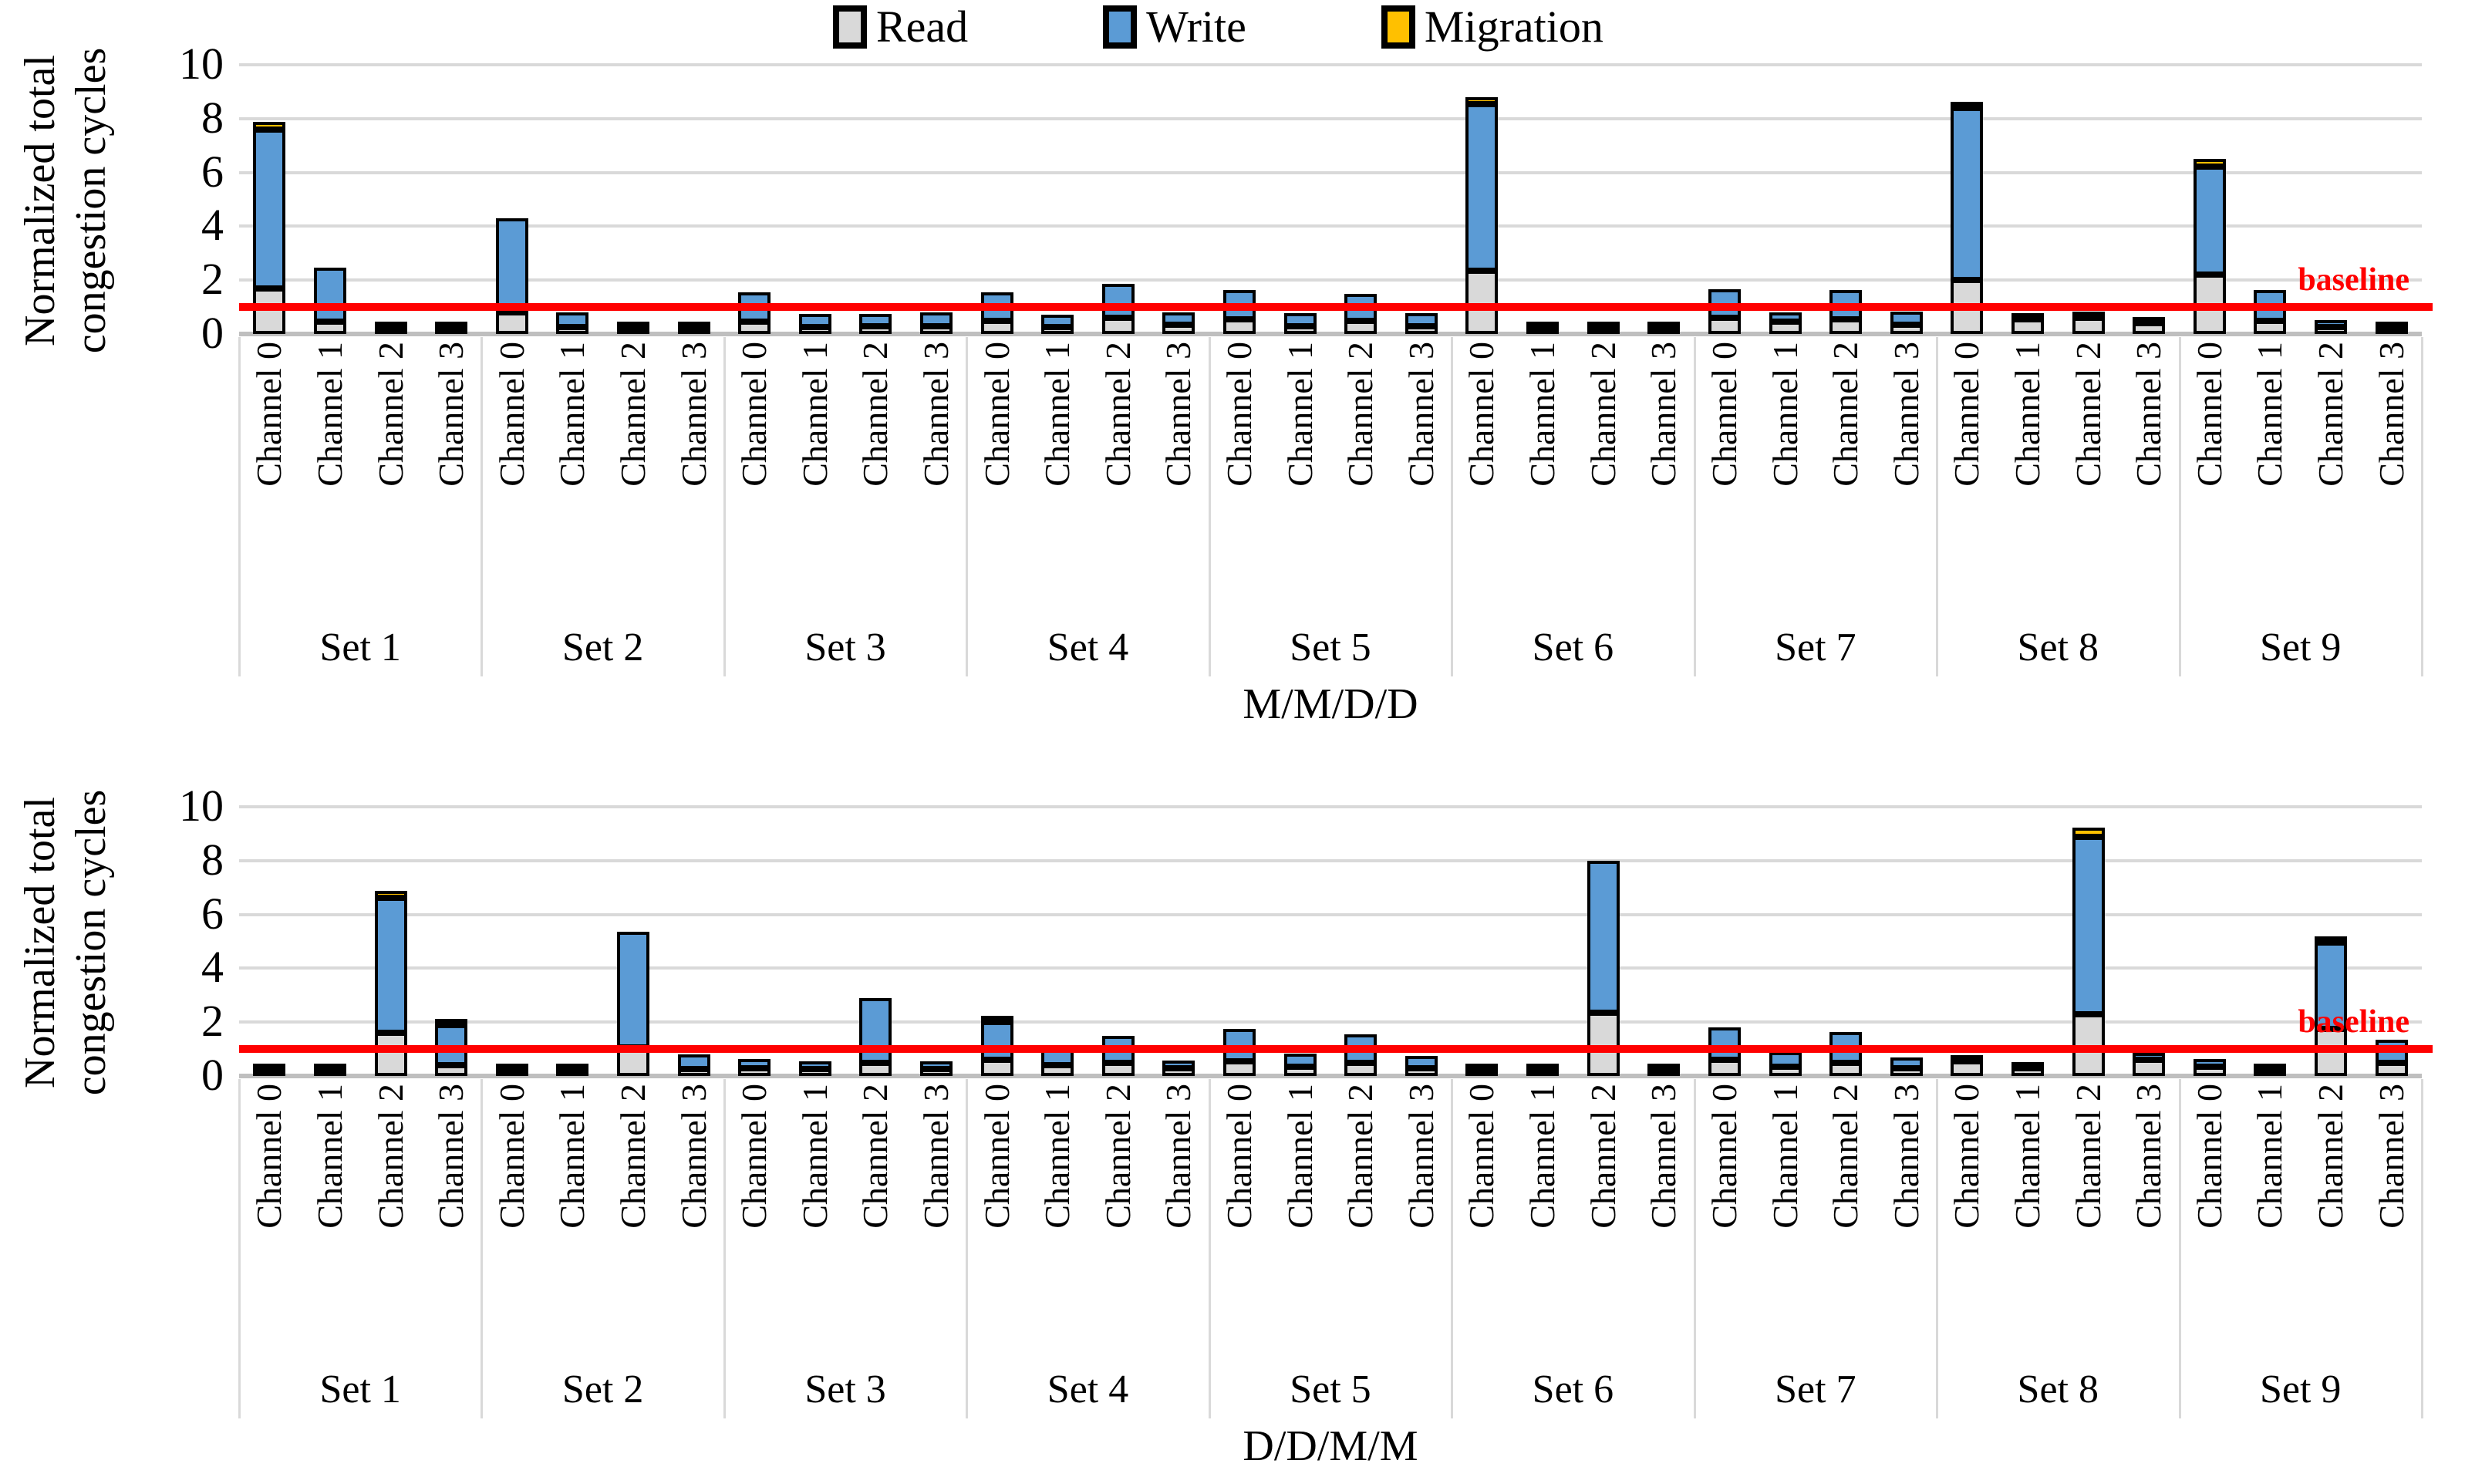 This screenshot has height=1484, width=2492. What do you see at coordinates (91, 942) in the screenshot?
I see `y-axis-title-line2: congestion cycles` at bounding box center [91, 942].